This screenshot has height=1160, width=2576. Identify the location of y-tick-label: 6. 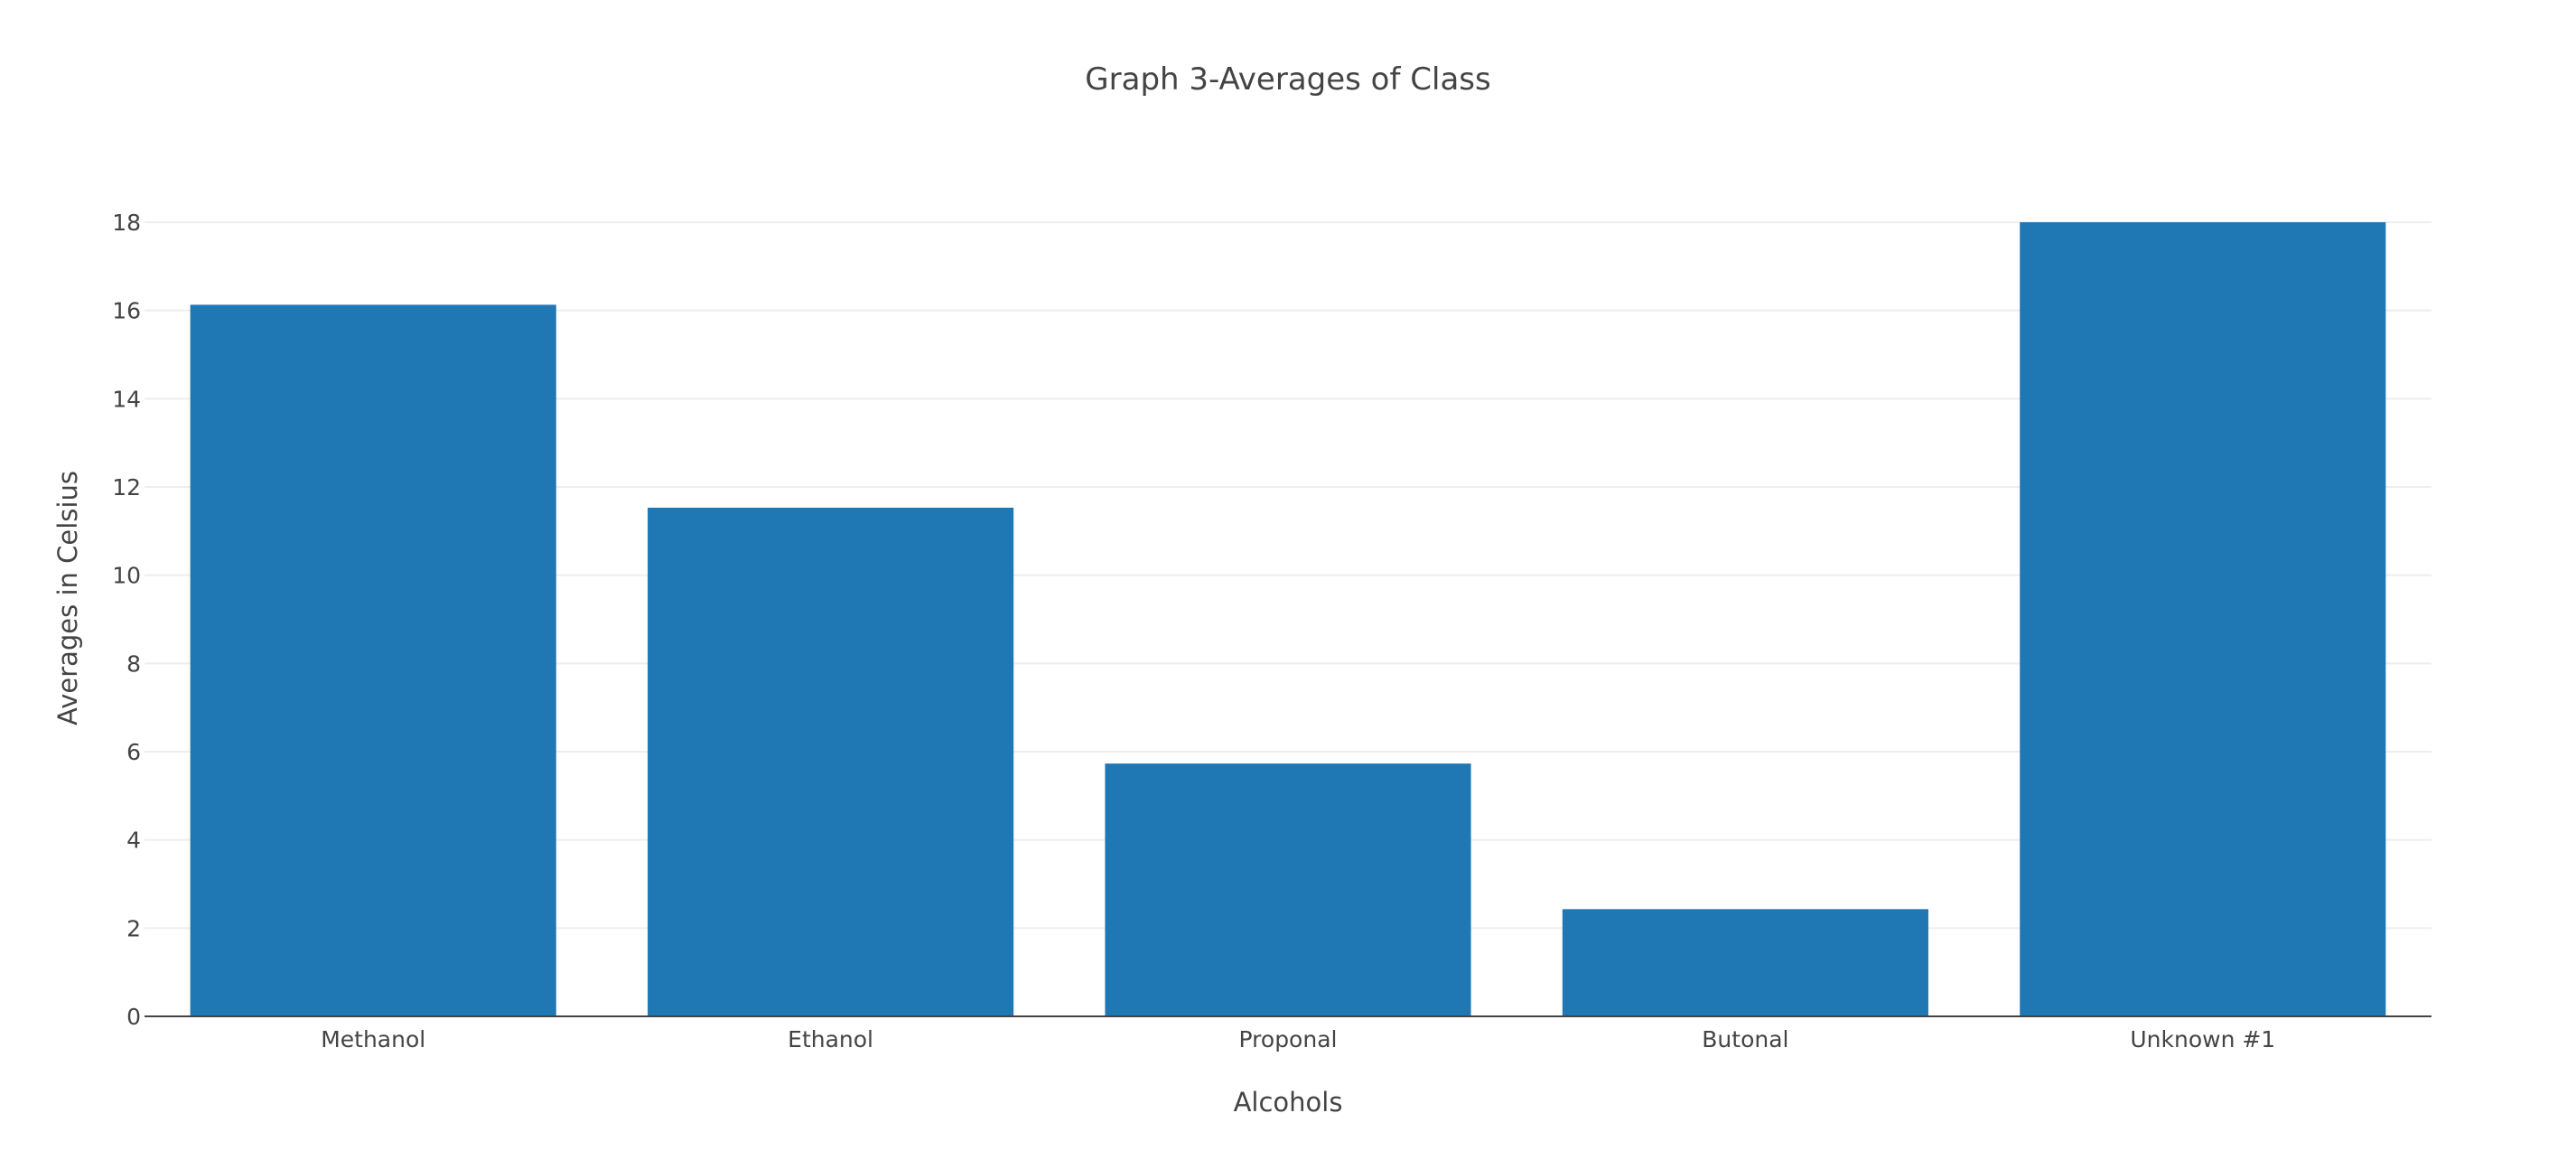
(133, 752).